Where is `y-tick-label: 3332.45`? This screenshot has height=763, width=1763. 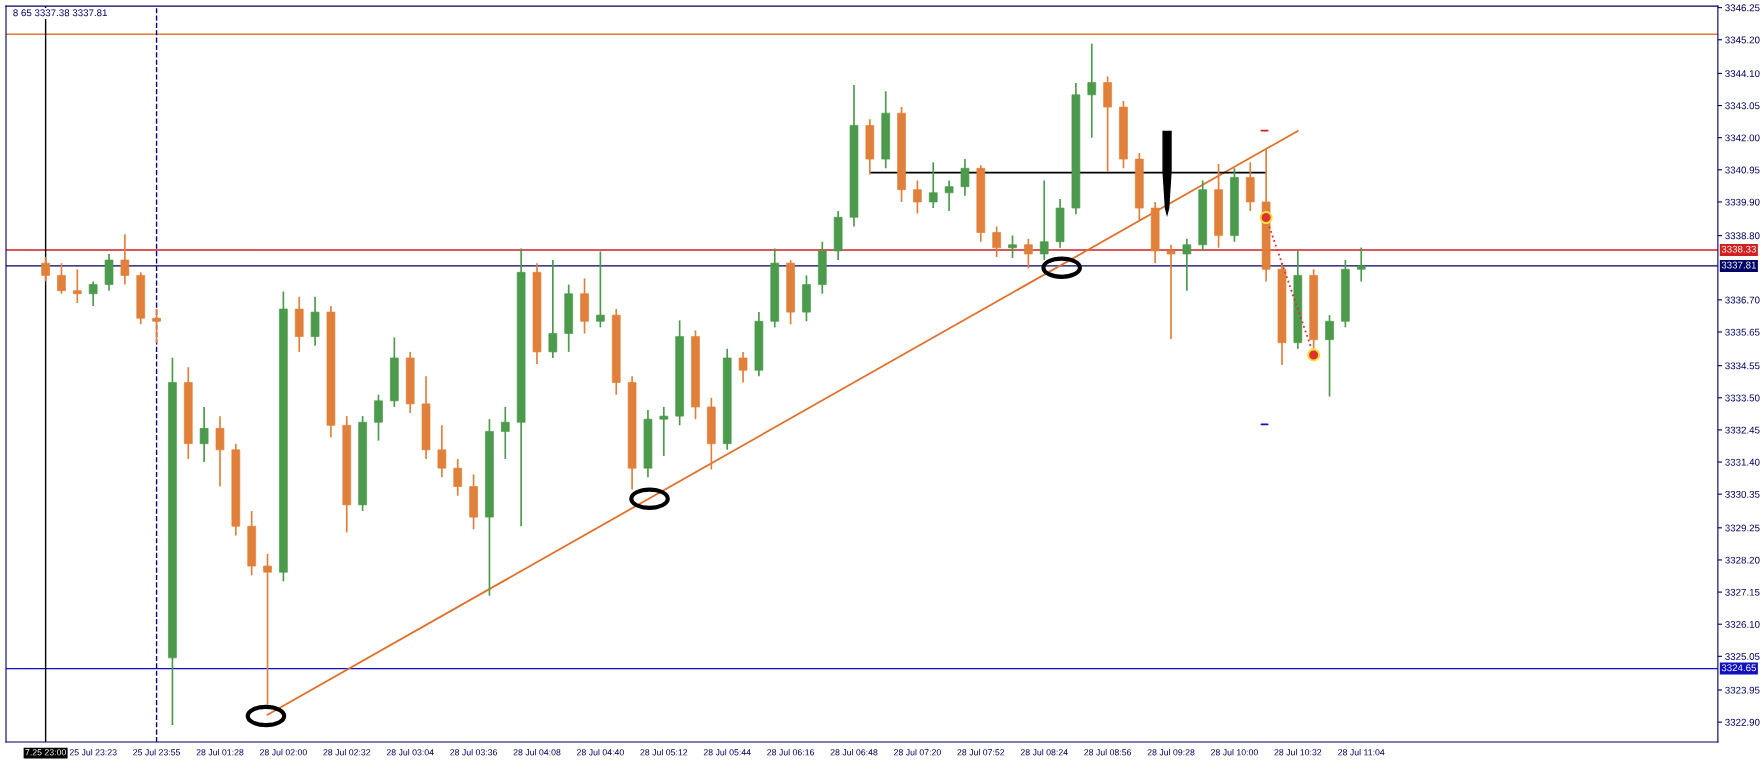 y-tick-label: 3332.45 is located at coordinates (1742, 430).